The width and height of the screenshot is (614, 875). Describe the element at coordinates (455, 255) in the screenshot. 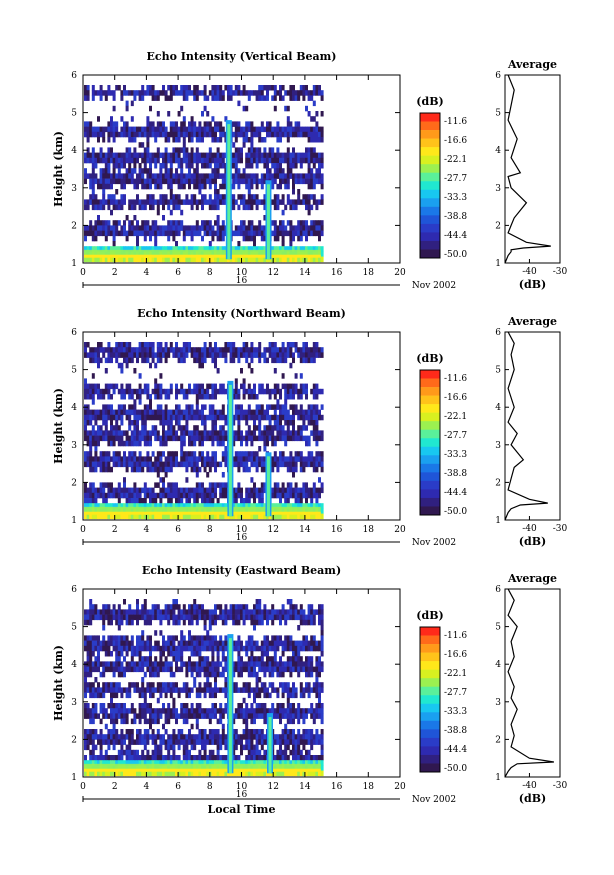

I see `colorbar-label: -50.0` at that location.